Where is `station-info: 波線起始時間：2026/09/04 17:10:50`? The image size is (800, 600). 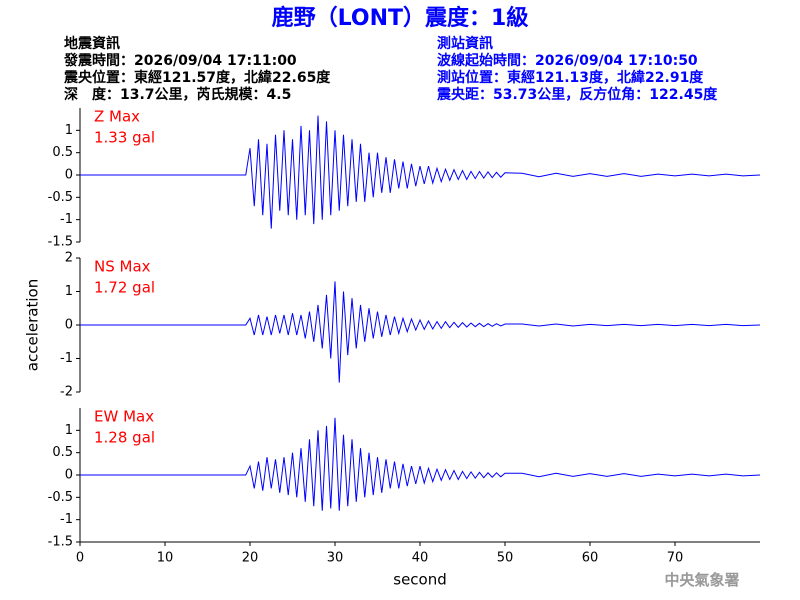
station-info: 波線起始時間：2026/09/04 17:10:50 is located at coordinates (567, 60).